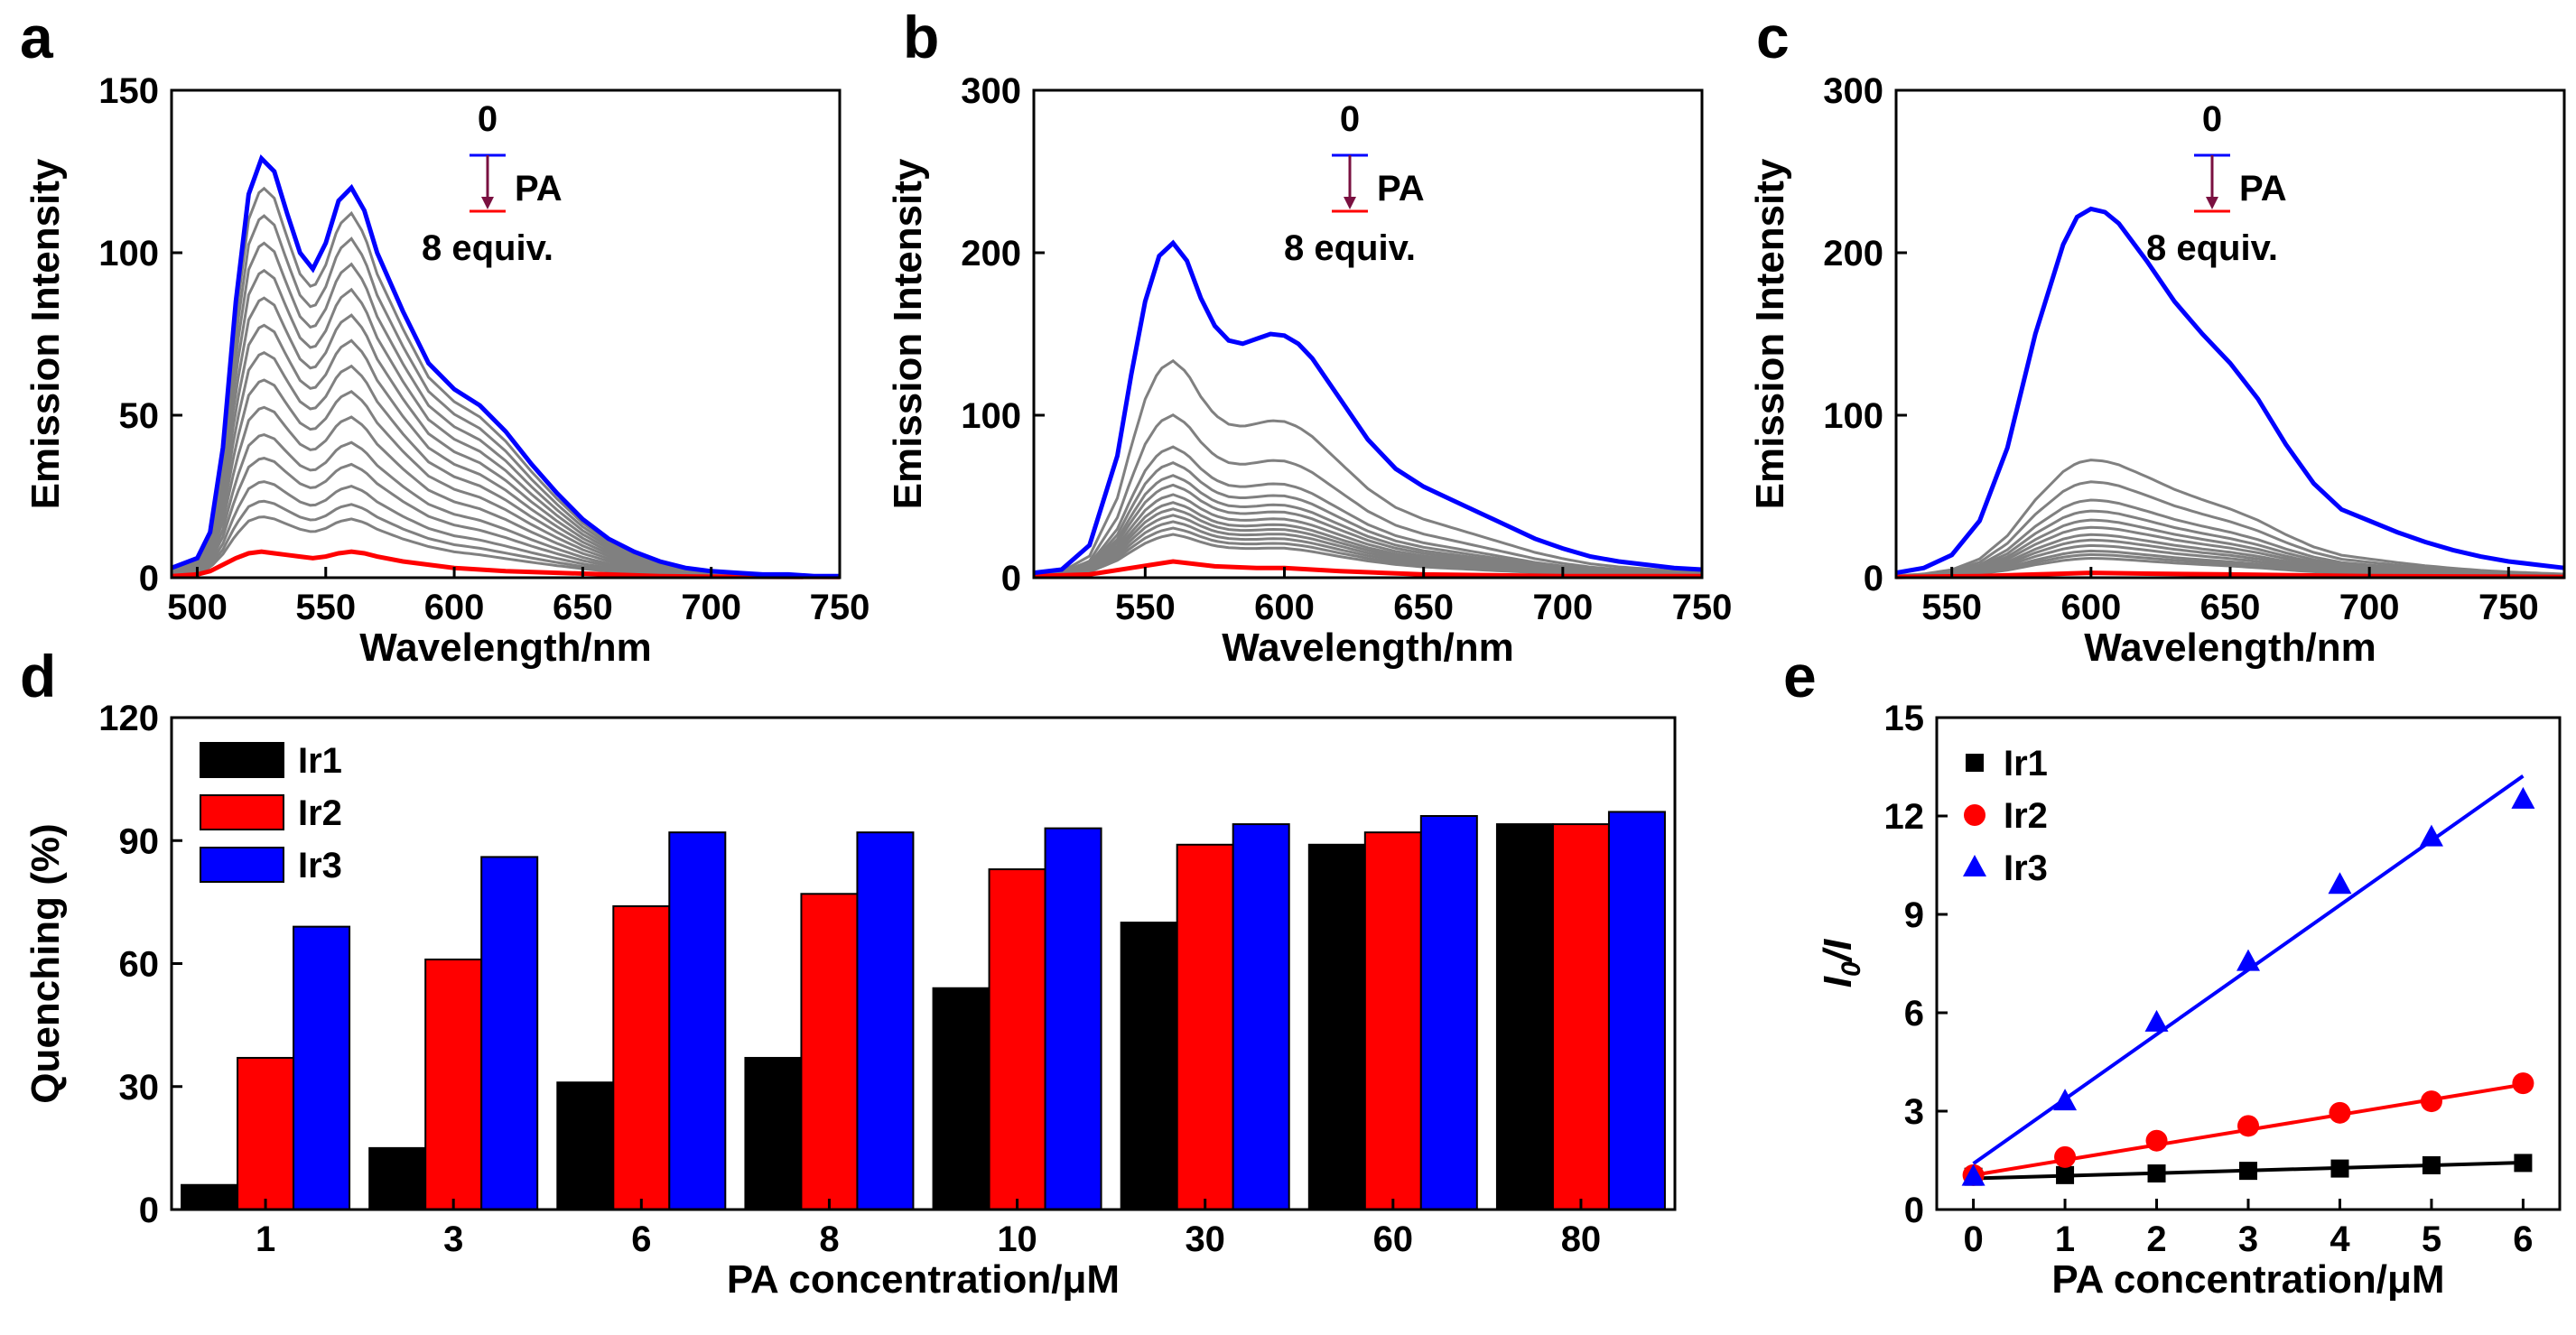 The width and height of the screenshot is (2576, 1335). I want to click on y-tick-label: 12, so click(1904, 817).